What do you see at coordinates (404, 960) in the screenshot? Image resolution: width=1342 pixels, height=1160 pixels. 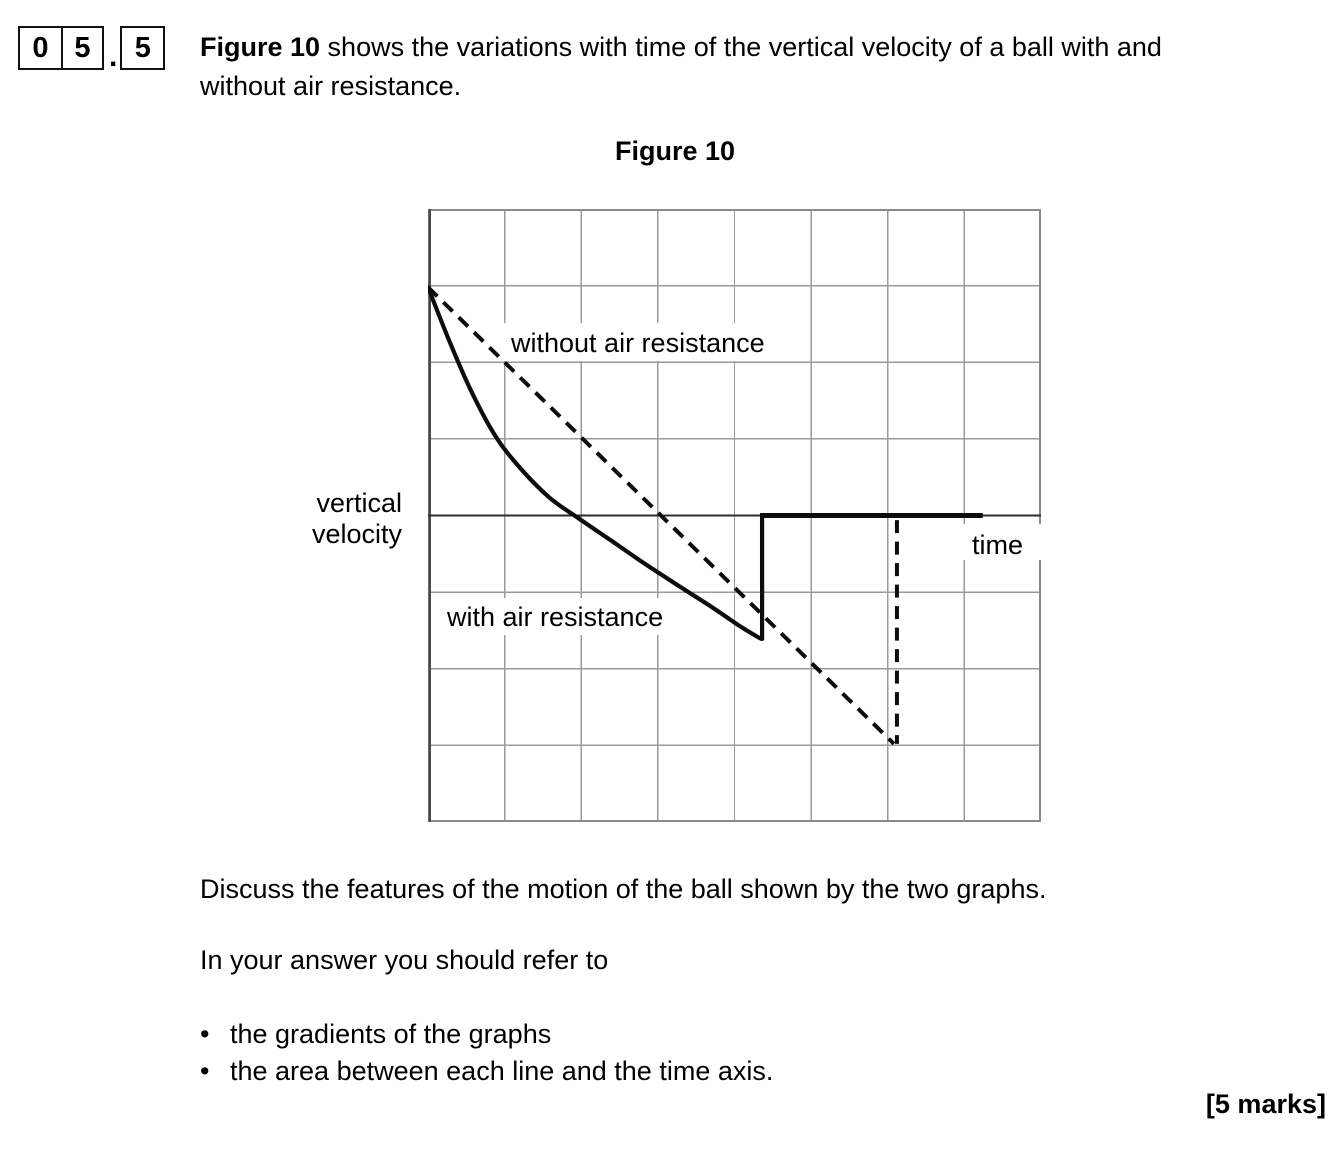 I see `question-refer-text: In your answer you should refer to` at bounding box center [404, 960].